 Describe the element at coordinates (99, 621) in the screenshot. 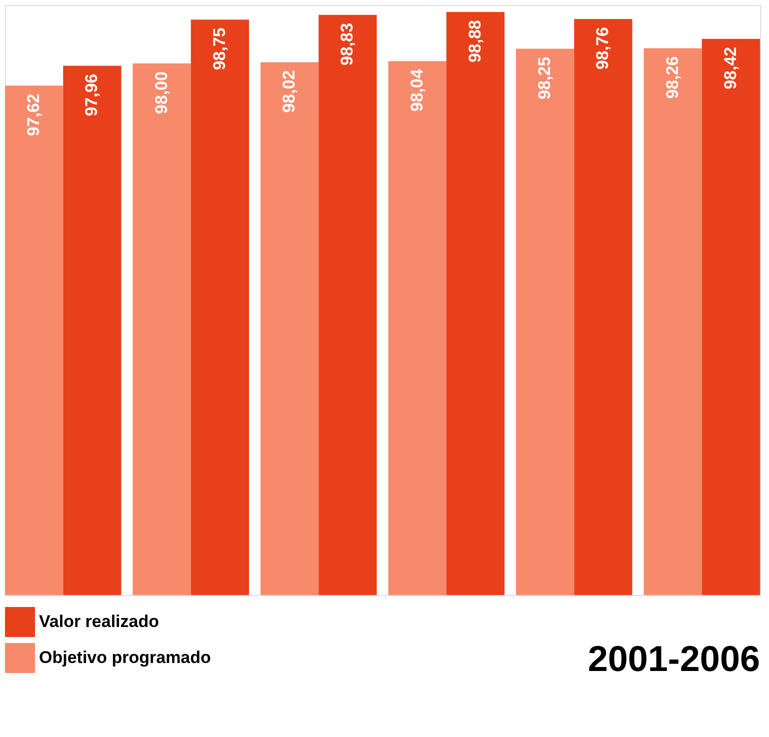

I see `legend-label: Valor realizado` at that location.